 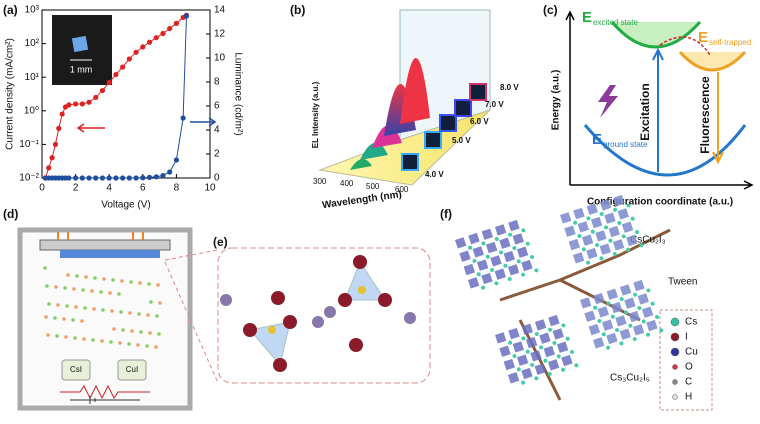 I want to click on axis-arrow, so click(x=203, y=122).